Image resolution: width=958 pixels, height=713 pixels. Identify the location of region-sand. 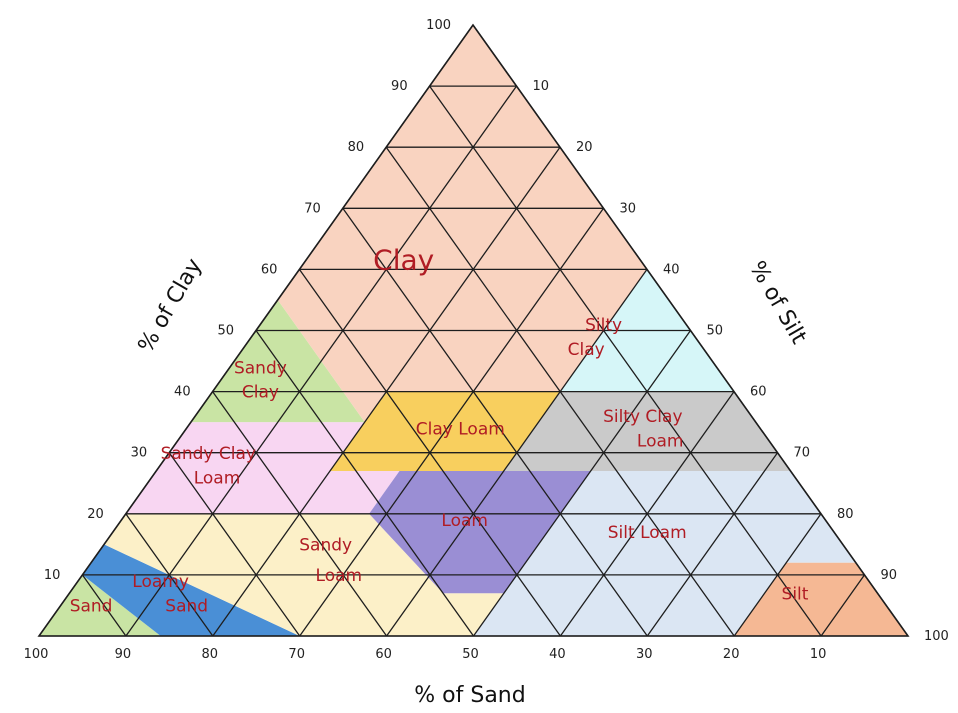
(100, 605).